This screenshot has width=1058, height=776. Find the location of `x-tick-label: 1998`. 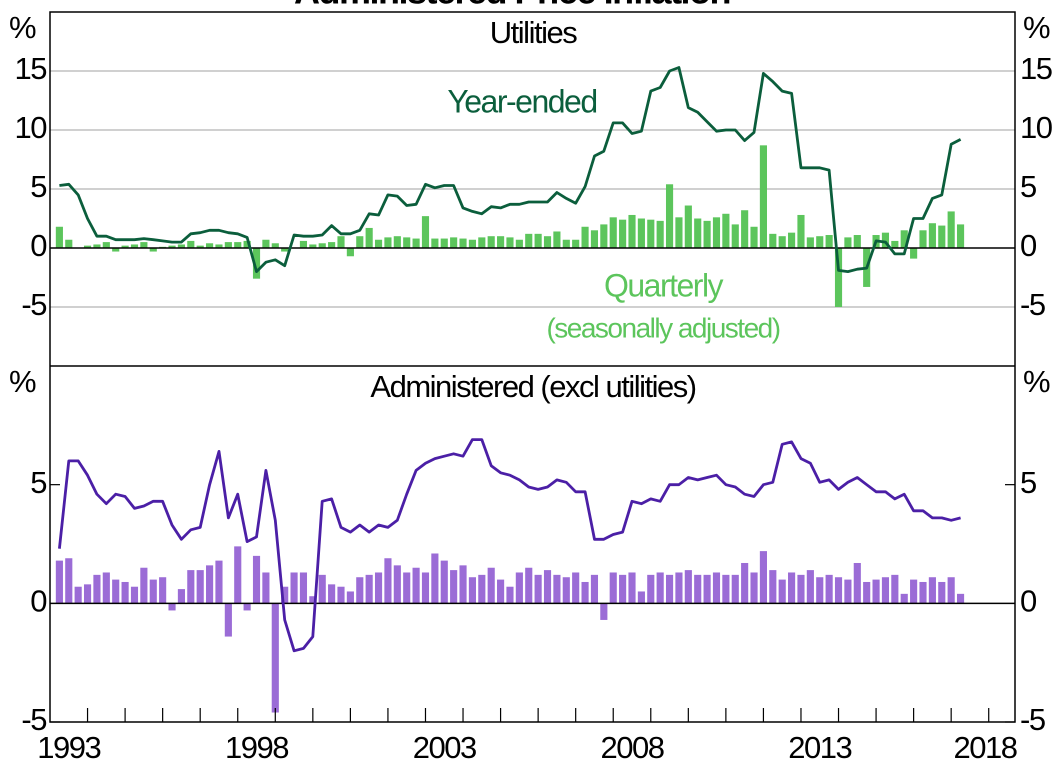

x-tick-label: 1998 is located at coordinates (256, 747).